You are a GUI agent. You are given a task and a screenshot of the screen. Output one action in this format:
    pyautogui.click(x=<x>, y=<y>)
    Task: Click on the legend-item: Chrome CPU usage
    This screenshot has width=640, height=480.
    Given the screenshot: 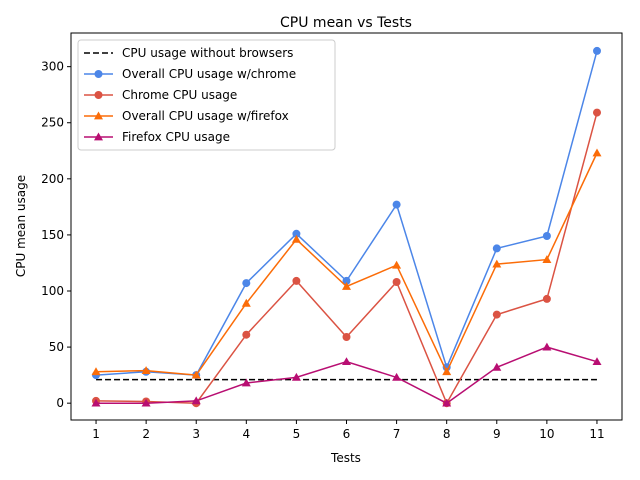 What is the action you would take?
    pyautogui.click(x=160, y=95)
    